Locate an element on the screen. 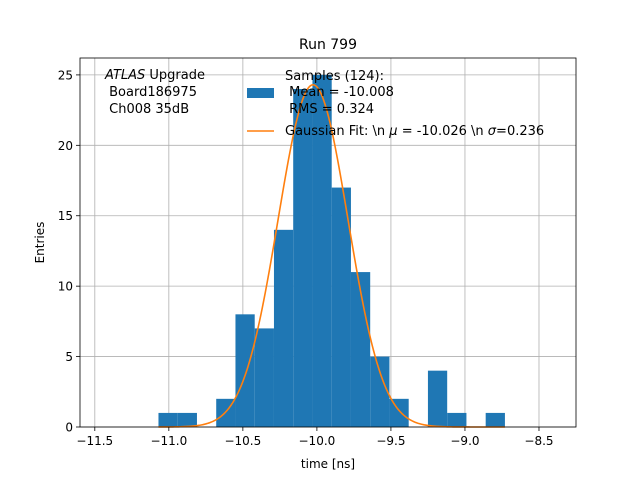 The height and width of the screenshot is (480, 640). y-tick-label: 25 is located at coordinates (65, 75).